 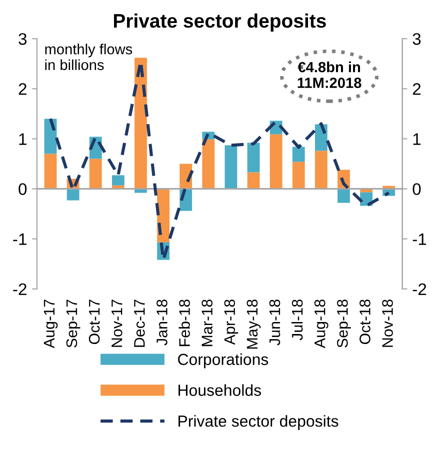 What do you see at coordinates (417, 139) in the screenshot?
I see `y2-tick-label: 1` at bounding box center [417, 139].